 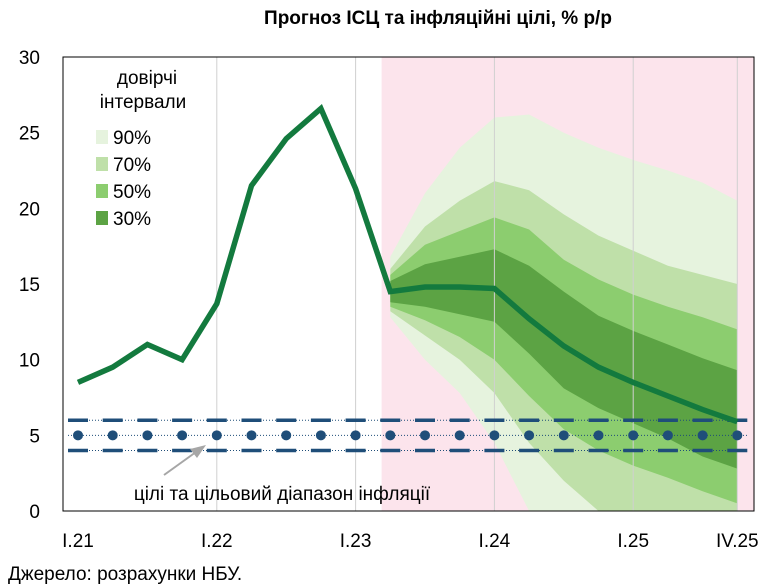 What do you see at coordinates (132, 219) in the screenshot?
I see `legend-label-30pct: 30%` at bounding box center [132, 219].